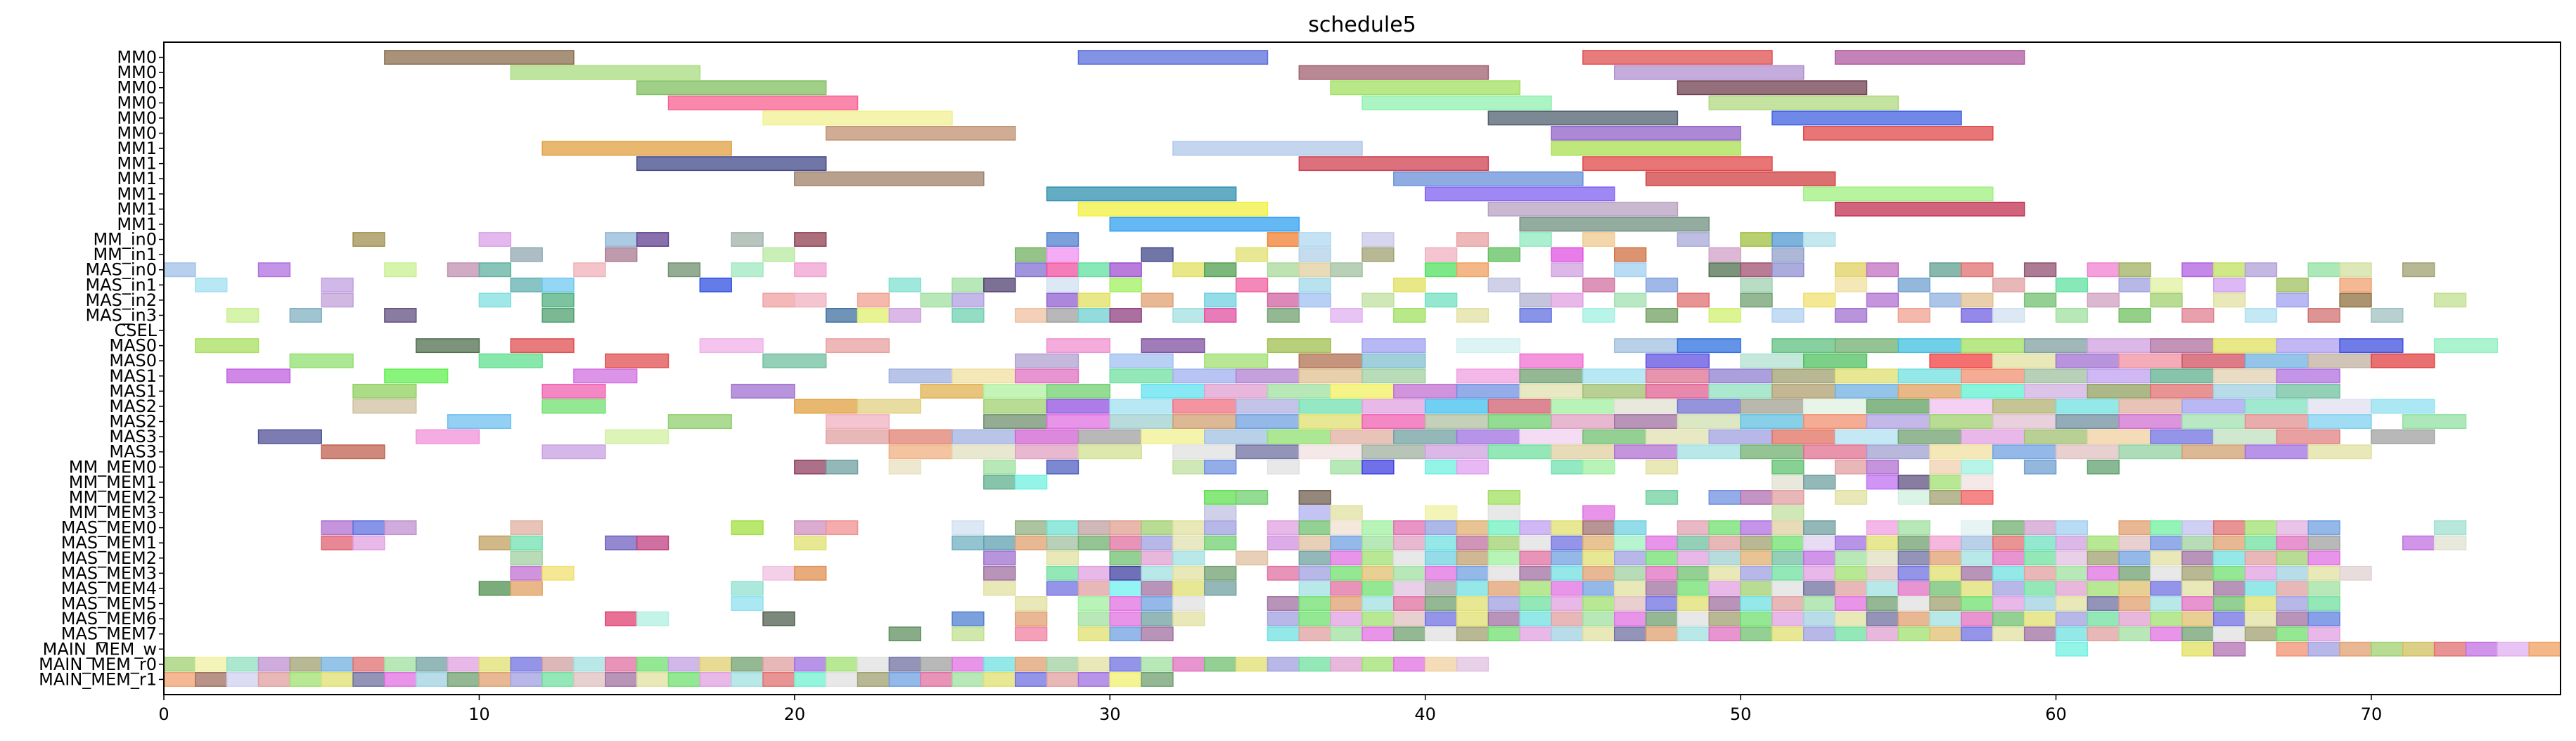 The image size is (2576, 741). I want to click on y-tick-label: MM_MEM2, so click(113, 497).